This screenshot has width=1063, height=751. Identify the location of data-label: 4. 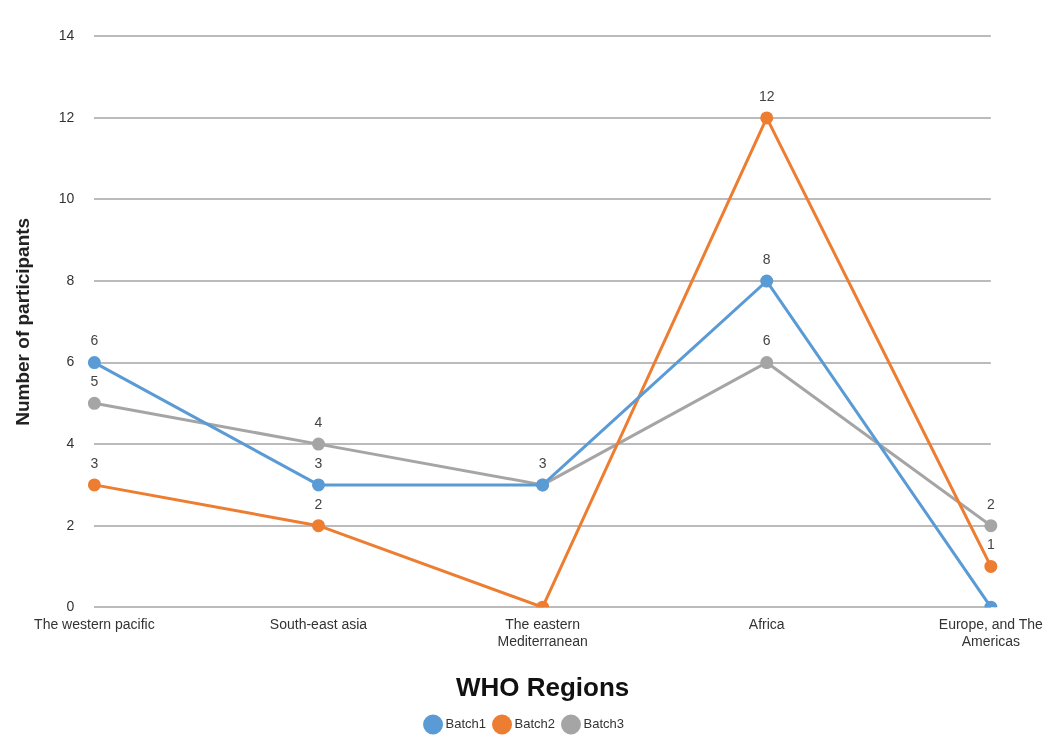
(318, 421).